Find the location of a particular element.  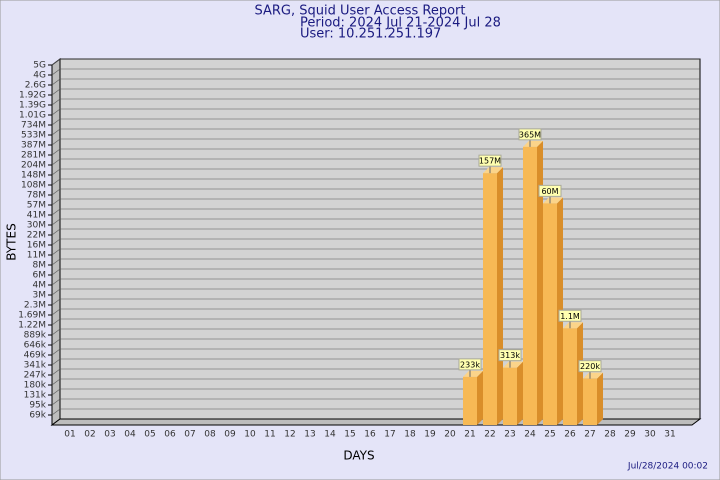

y-tick-label: 30M is located at coordinates (36, 226).